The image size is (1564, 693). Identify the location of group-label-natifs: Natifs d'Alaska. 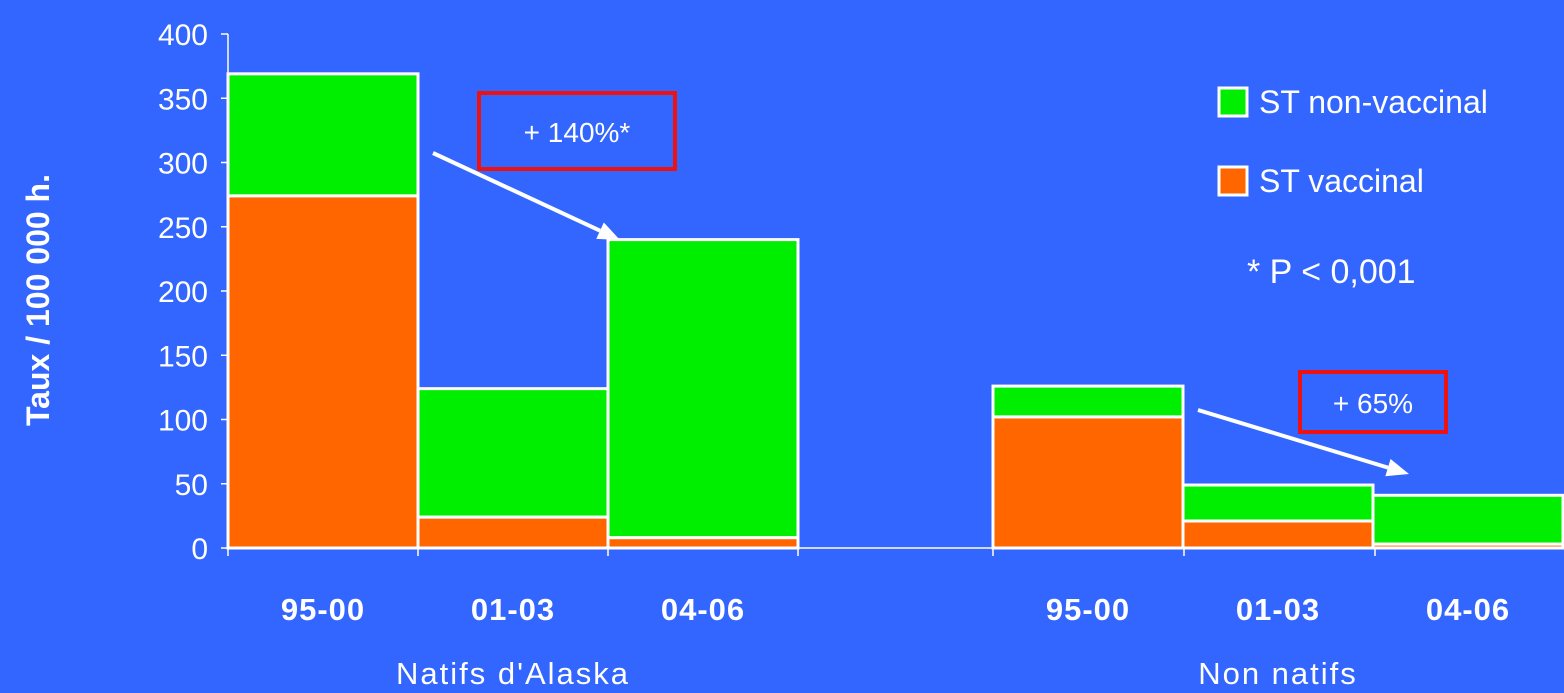
(513, 673).